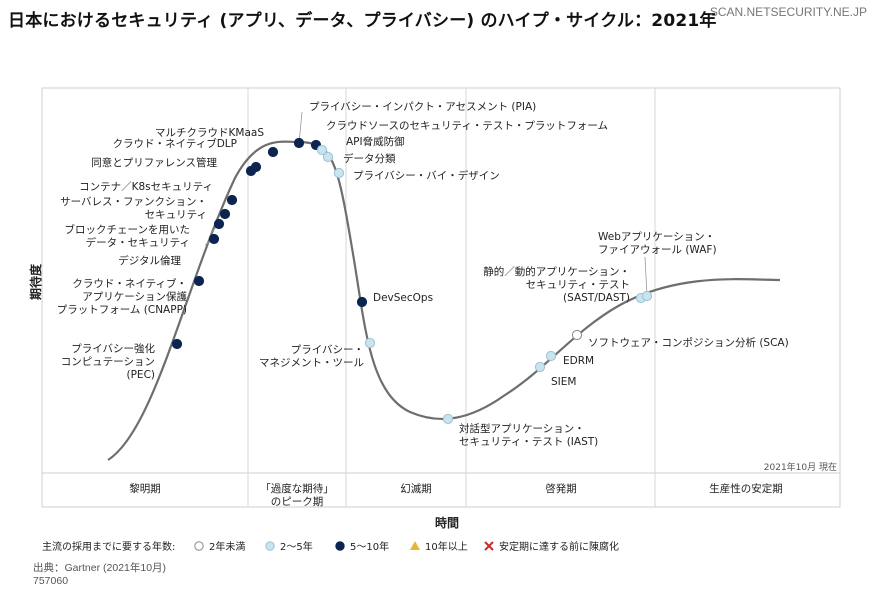 The height and width of the screenshot is (603, 875). What do you see at coordinates (489, 546) in the screenshot?
I see `legend-marker-obsolete` at bounding box center [489, 546].